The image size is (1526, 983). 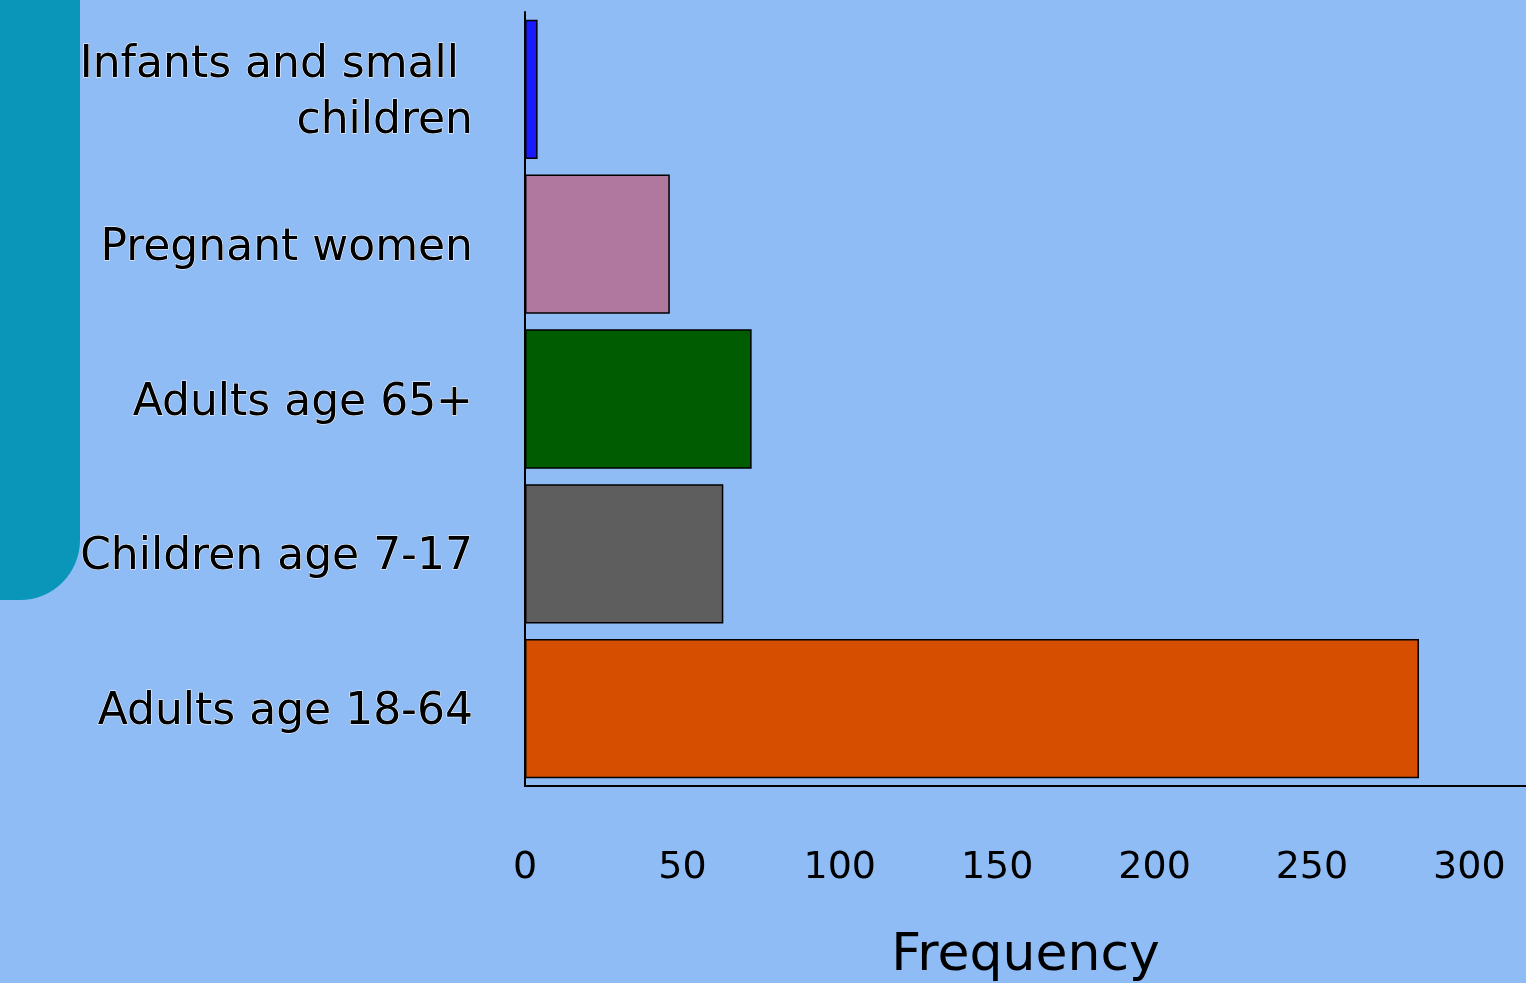 I want to click on x-tick-label: 250, so click(x=1312, y=865).